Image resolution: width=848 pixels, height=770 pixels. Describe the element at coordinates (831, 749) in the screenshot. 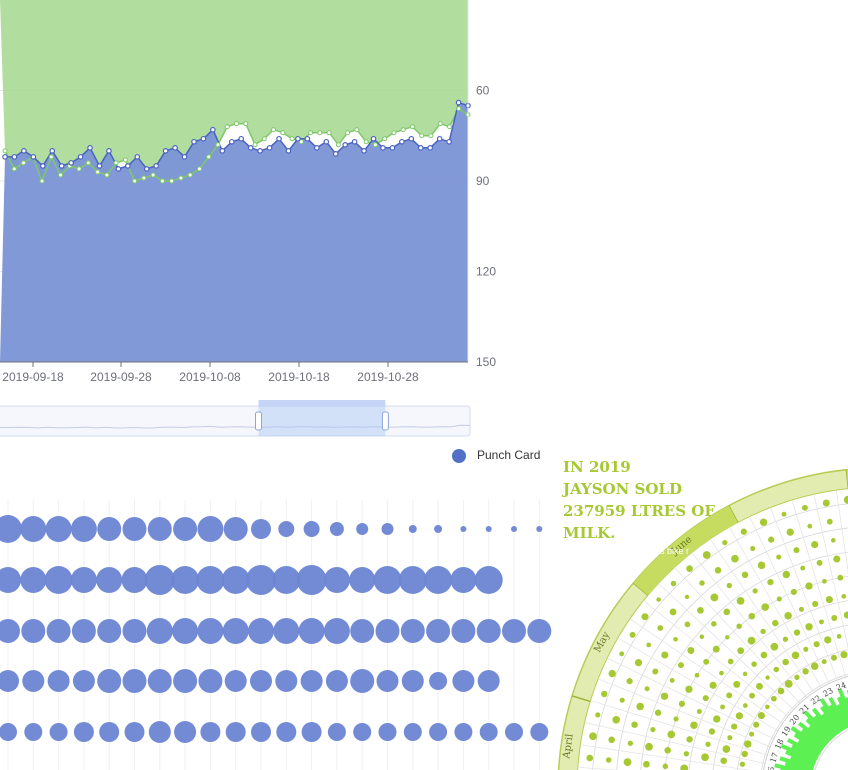

I see `center-hole` at that location.